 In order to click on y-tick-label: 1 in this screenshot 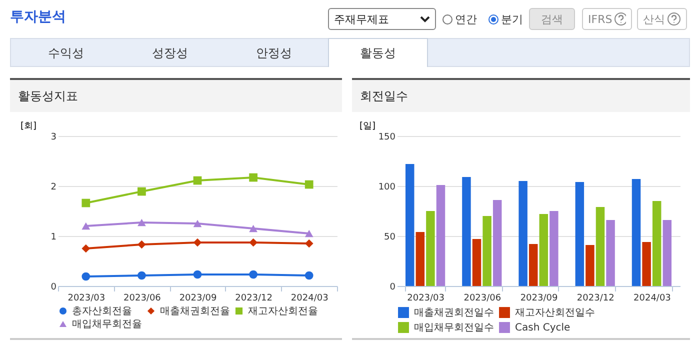, I will do `click(53, 237)`.